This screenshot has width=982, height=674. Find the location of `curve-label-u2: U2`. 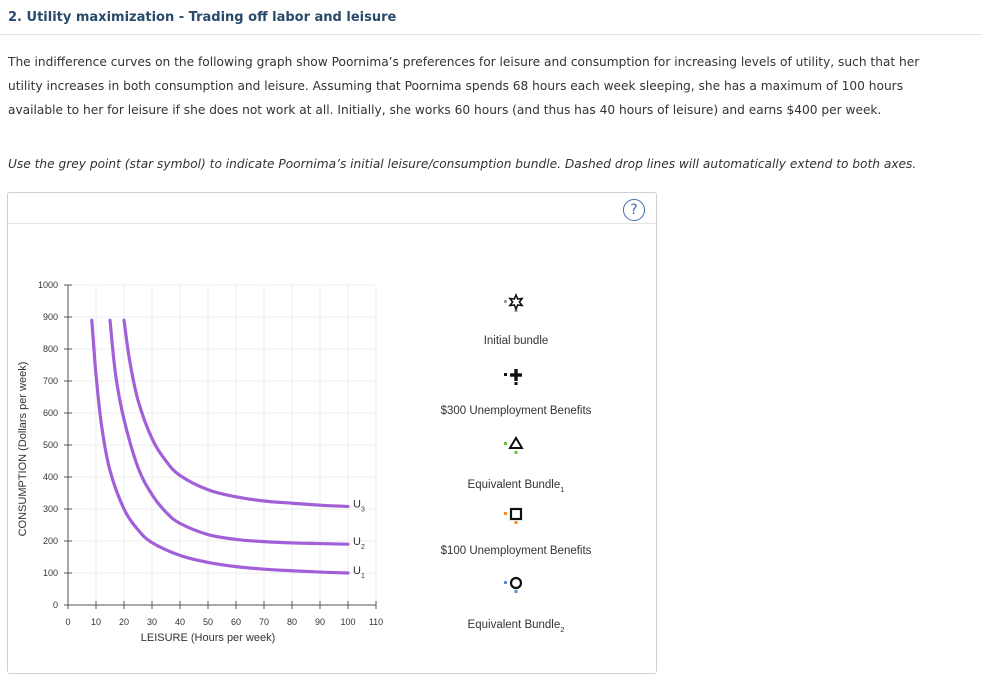

curve-label-u2: U2 is located at coordinates (359, 543).